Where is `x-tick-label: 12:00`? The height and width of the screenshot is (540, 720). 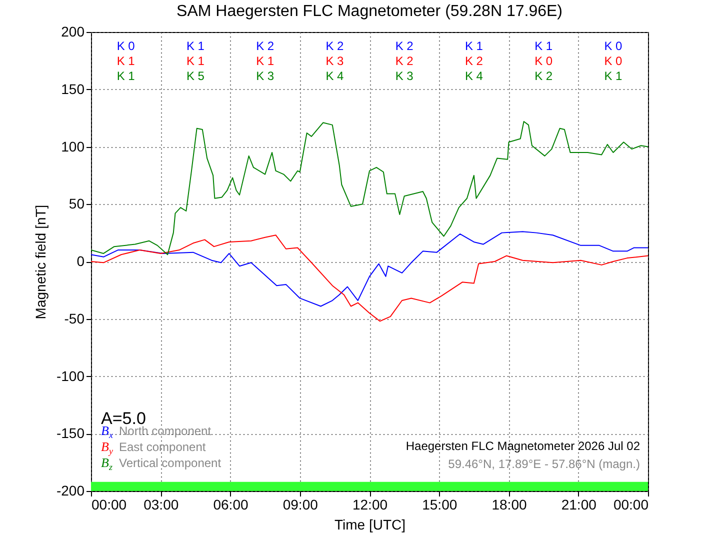
x-tick-label: 12:00 is located at coordinates (370, 504).